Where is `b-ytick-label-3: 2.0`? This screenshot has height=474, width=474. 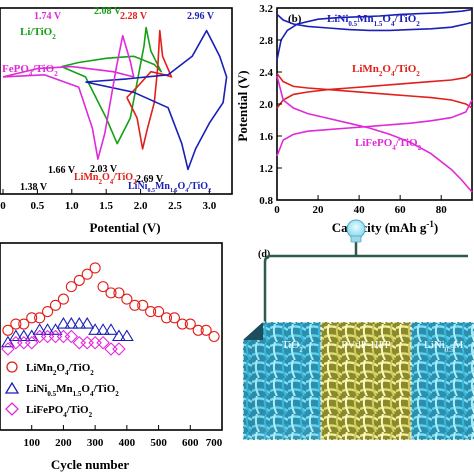
b-ytick-label-3: 2.0 is located at coordinates (266, 105).